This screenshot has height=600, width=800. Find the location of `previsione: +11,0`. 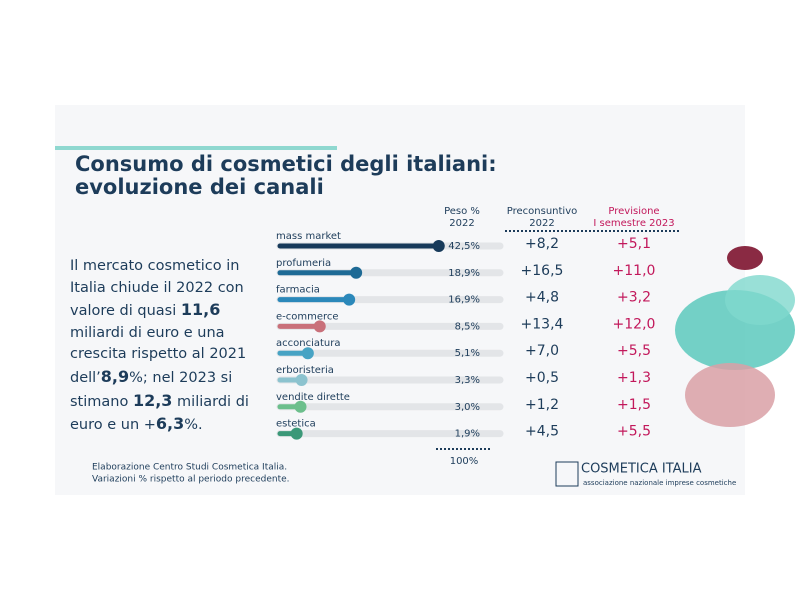

previsione: +11,0 is located at coordinates (634, 271).